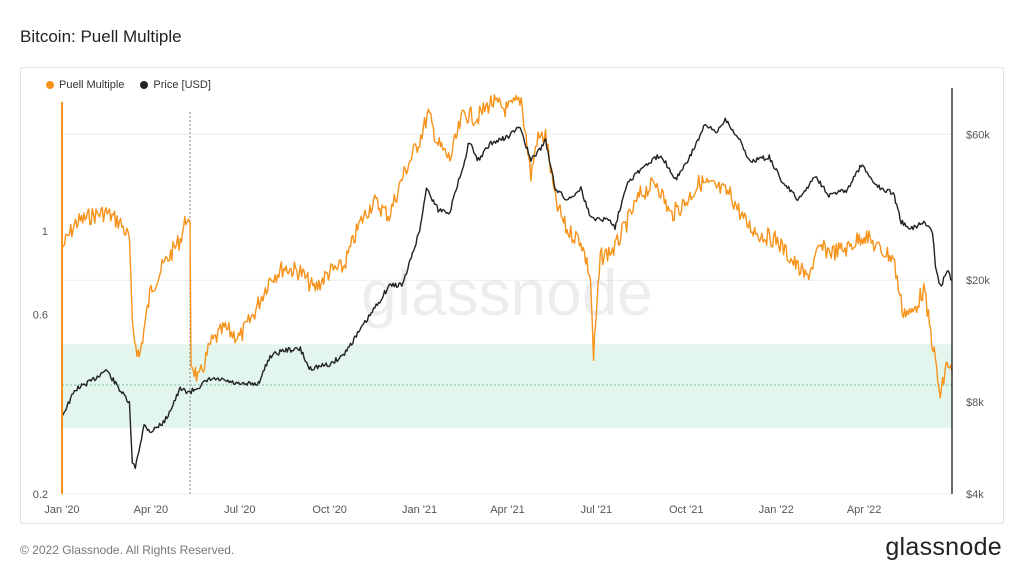 This screenshot has width=1024, height=576. I want to click on x-tick-label: Jan '20, so click(61, 510).